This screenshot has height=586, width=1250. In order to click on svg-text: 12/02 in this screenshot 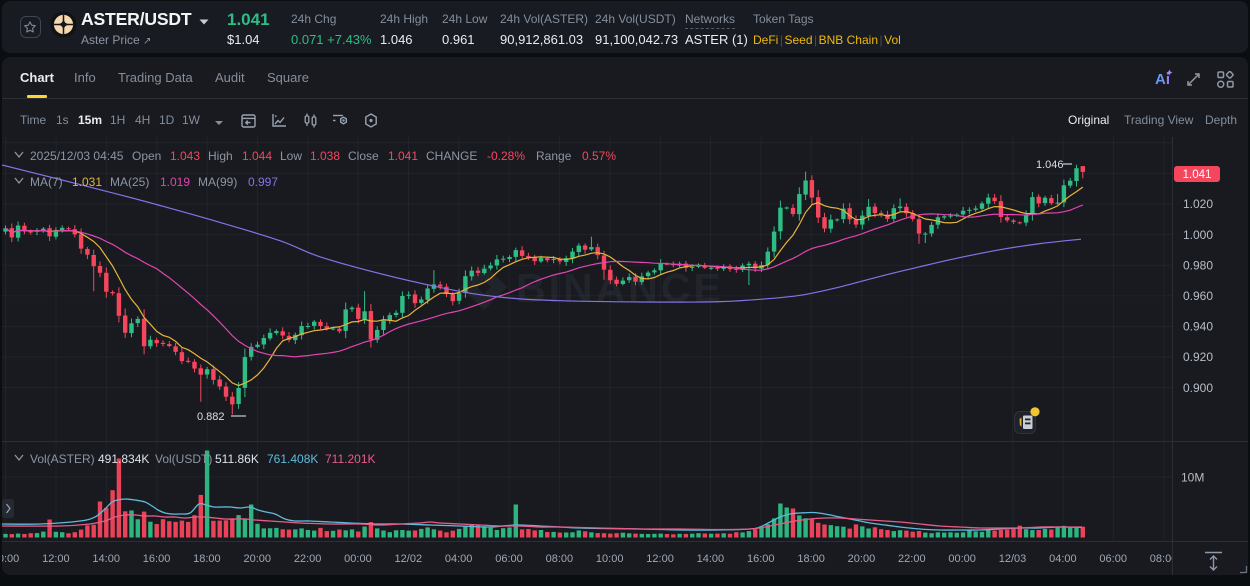, I will do `click(409, 559)`.